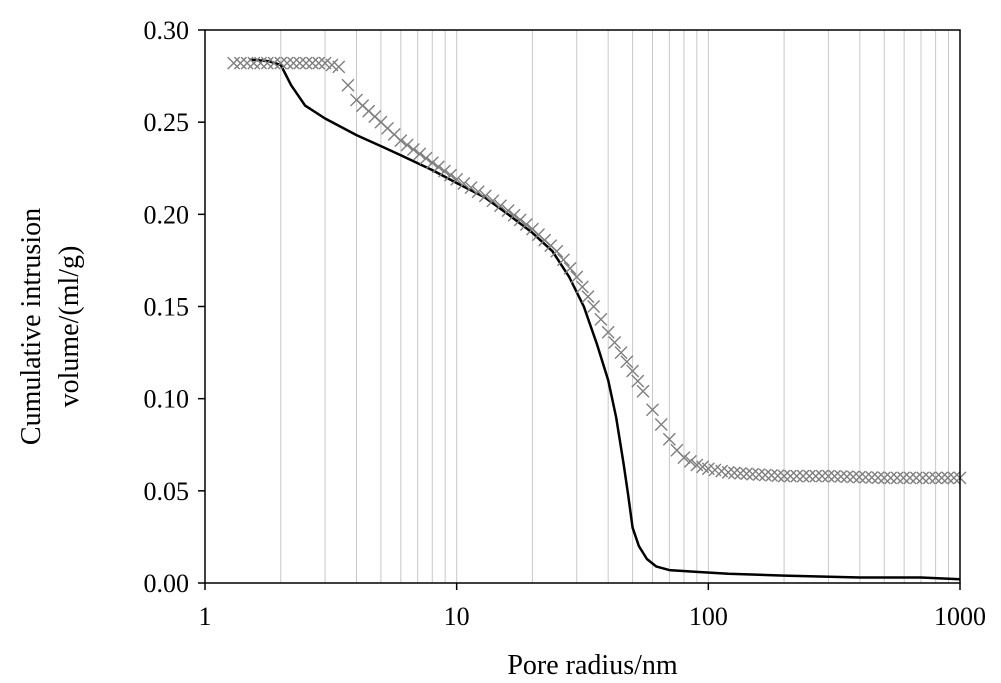 Image resolution: width=1001 pixels, height=683 pixels. Describe the element at coordinates (457, 616) in the screenshot. I see `x-tick-label: 10` at that location.